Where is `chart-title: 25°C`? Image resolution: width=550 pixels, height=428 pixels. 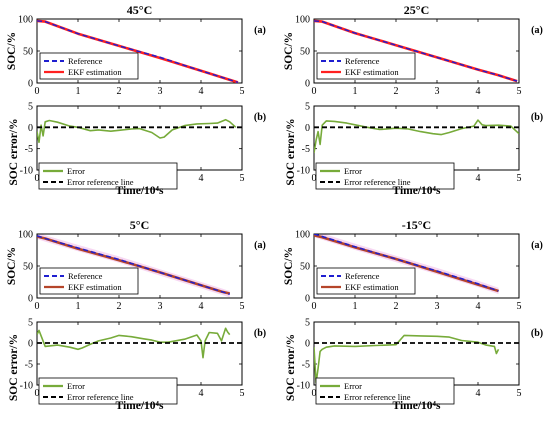 chart-title: 25°C is located at coordinates (416, 10).